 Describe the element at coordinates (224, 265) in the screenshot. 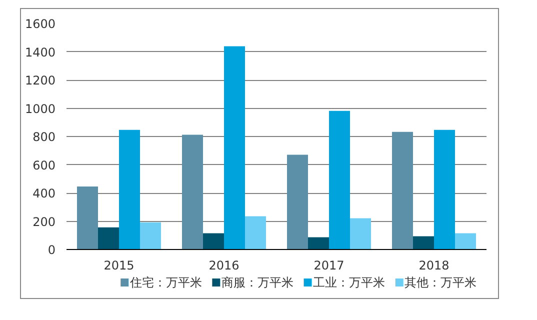

I see `x-tick-label: 2016` at that location.